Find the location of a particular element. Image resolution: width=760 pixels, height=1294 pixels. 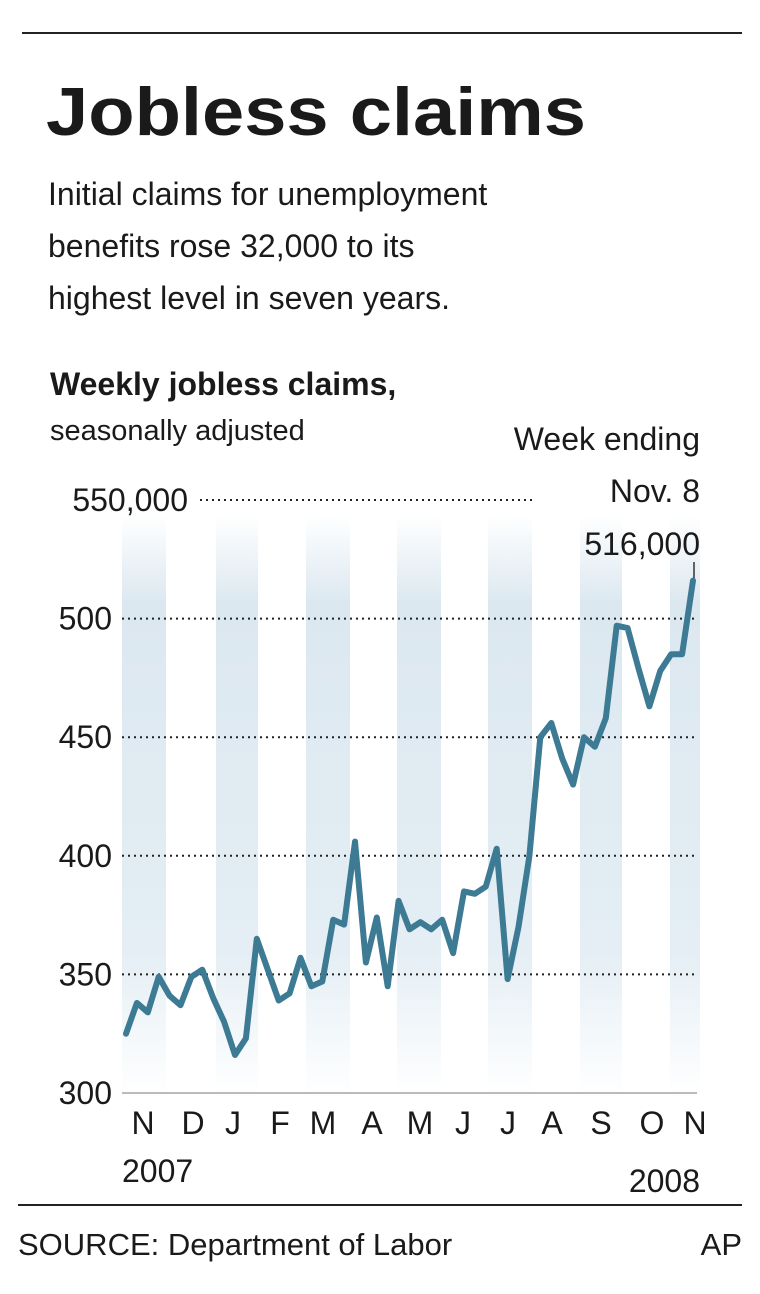

source: SOURCE: Department of Labor is located at coordinates (235, 1244).